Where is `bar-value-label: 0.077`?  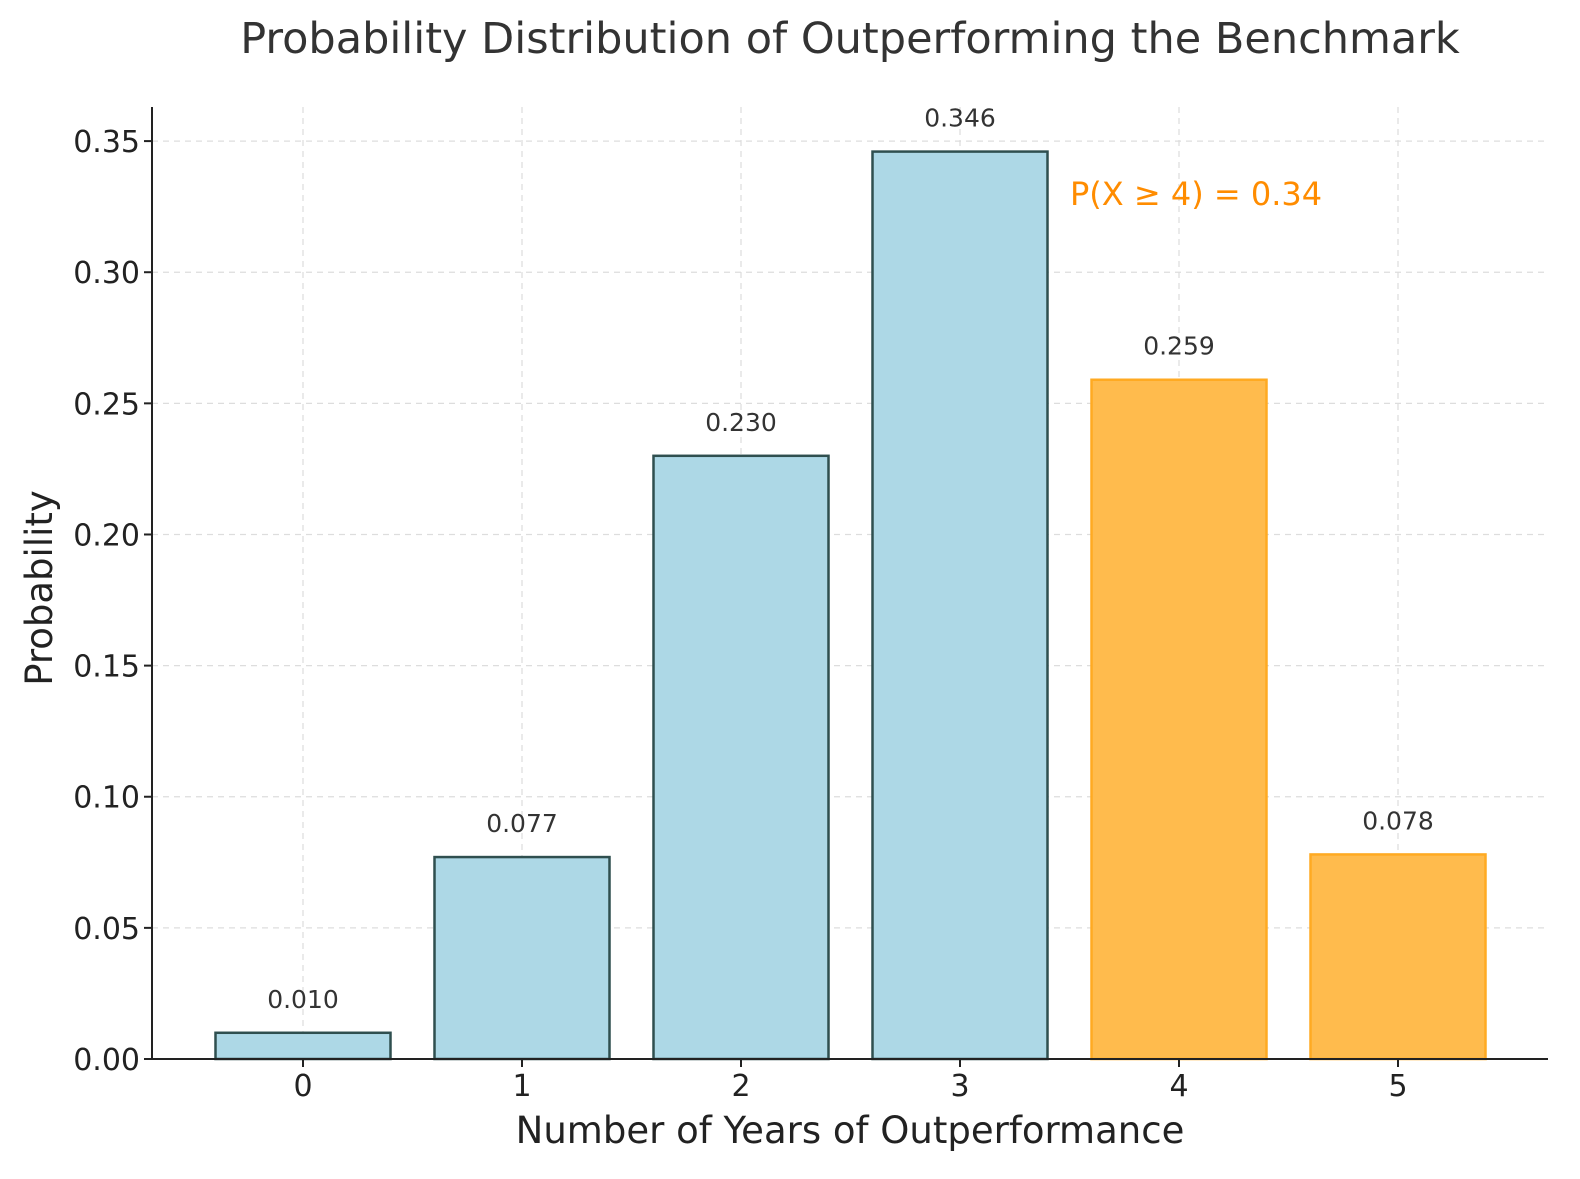 bar-value-label: 0.077 is located at coordinates (522, 823).